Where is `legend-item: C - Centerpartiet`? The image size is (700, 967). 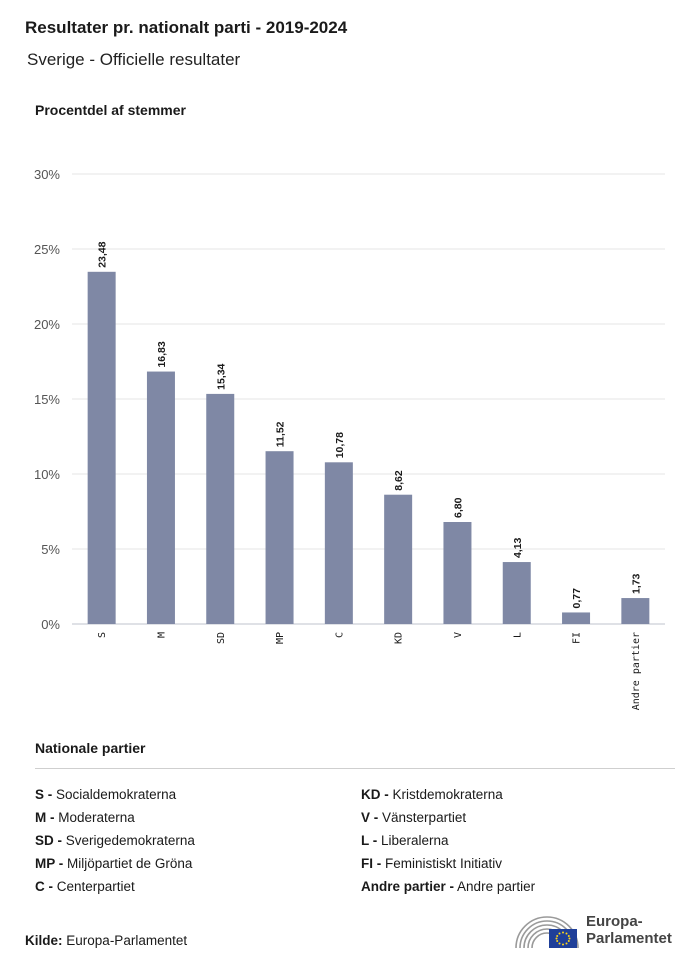
legend-item: C - Centerpartiet is located at coordinates (115, 889).